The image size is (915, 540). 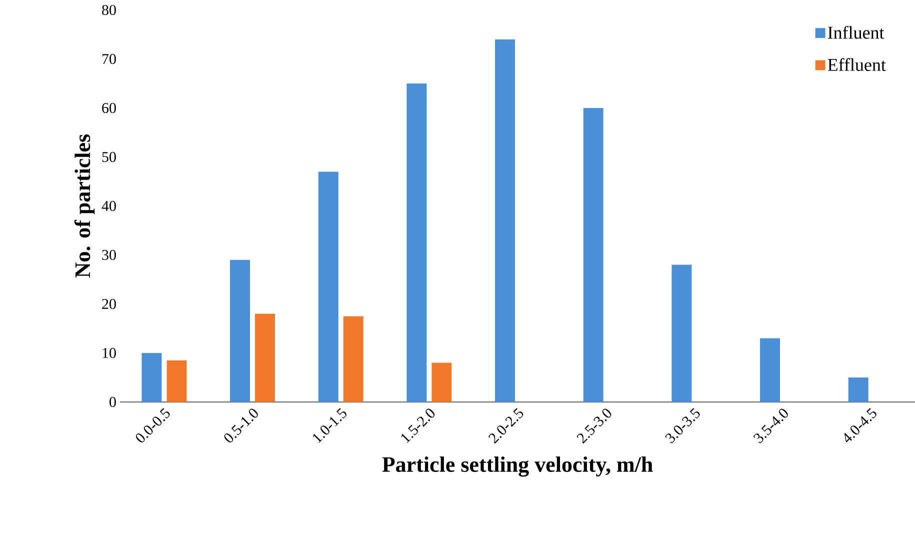 What do you see at coordinates (113, 402) in the screenshot?
I see `y-tick-label: 0` at bounding box center [113, 402].